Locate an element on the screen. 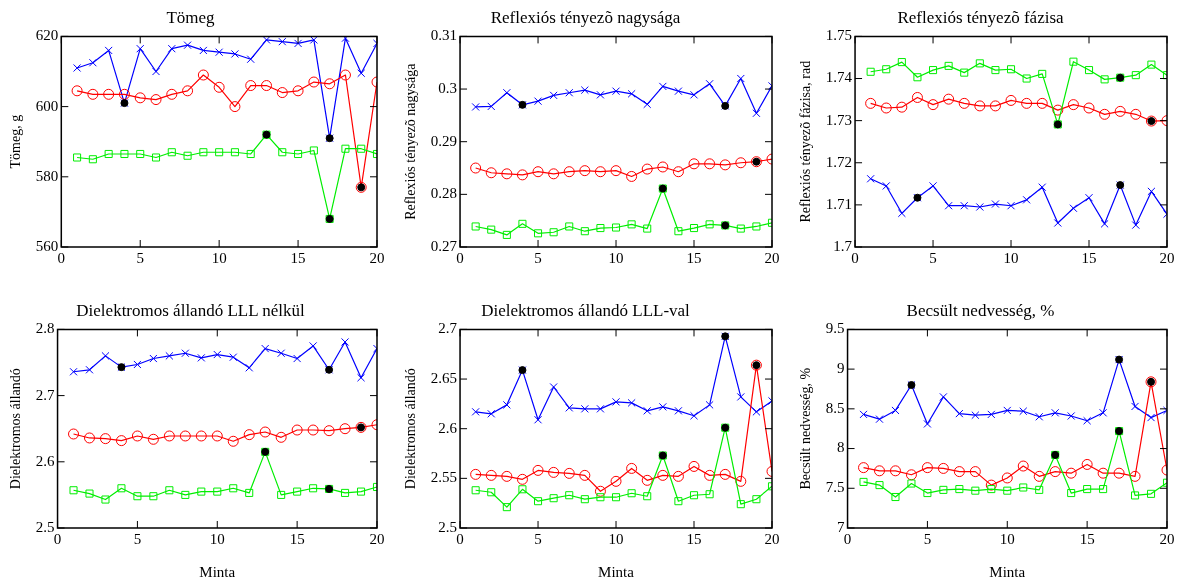  y-axis-title: Reflexiós tényezõ nagysága is located at coordinates (411, 141).